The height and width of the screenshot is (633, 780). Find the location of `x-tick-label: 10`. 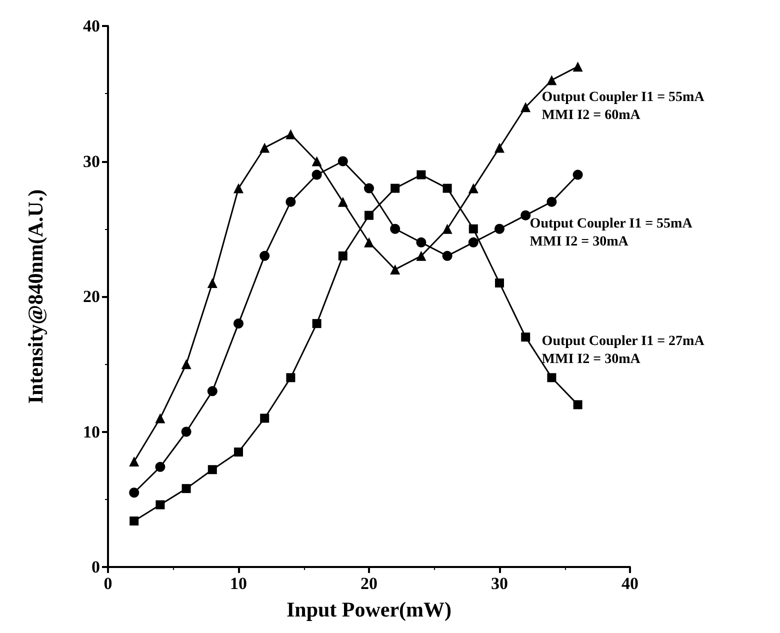

x-tick-label: 10 is located at coordinates (238, 583).